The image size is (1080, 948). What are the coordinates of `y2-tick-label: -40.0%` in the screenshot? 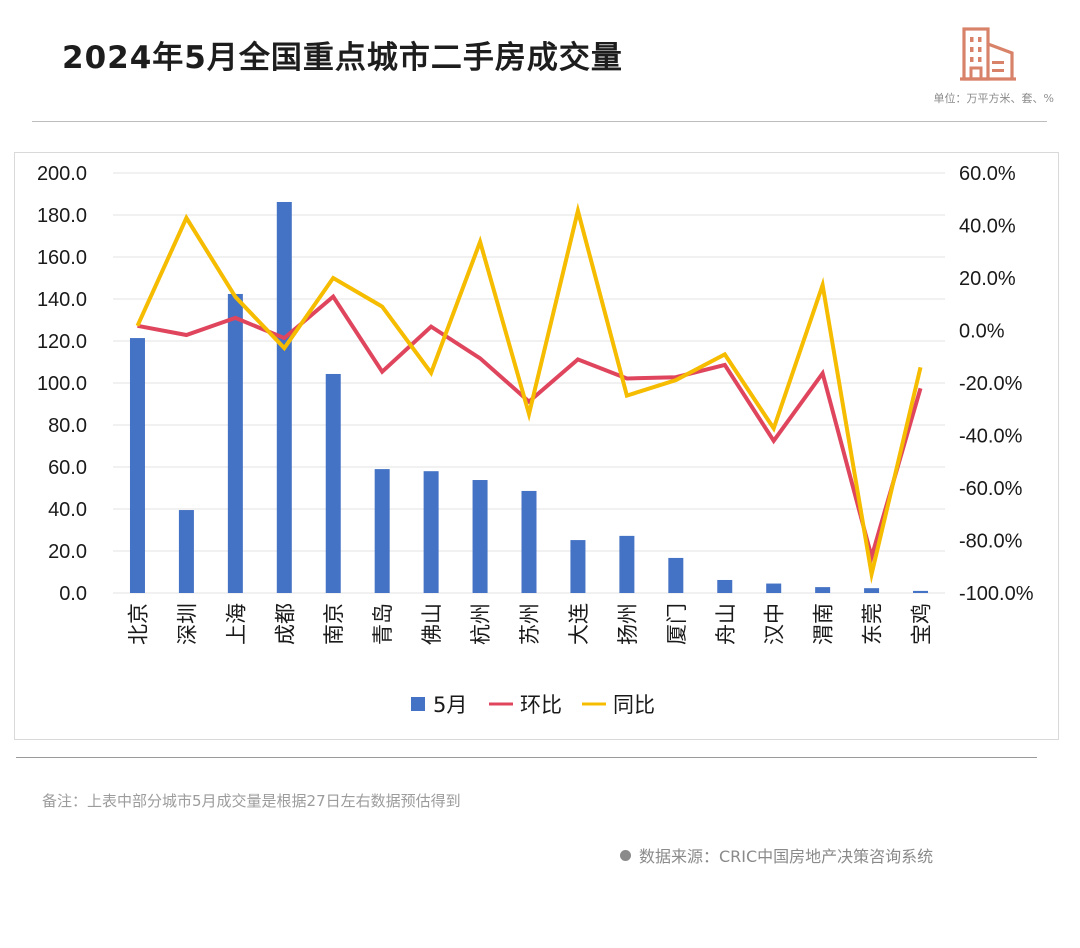 It's located at (991, 437).